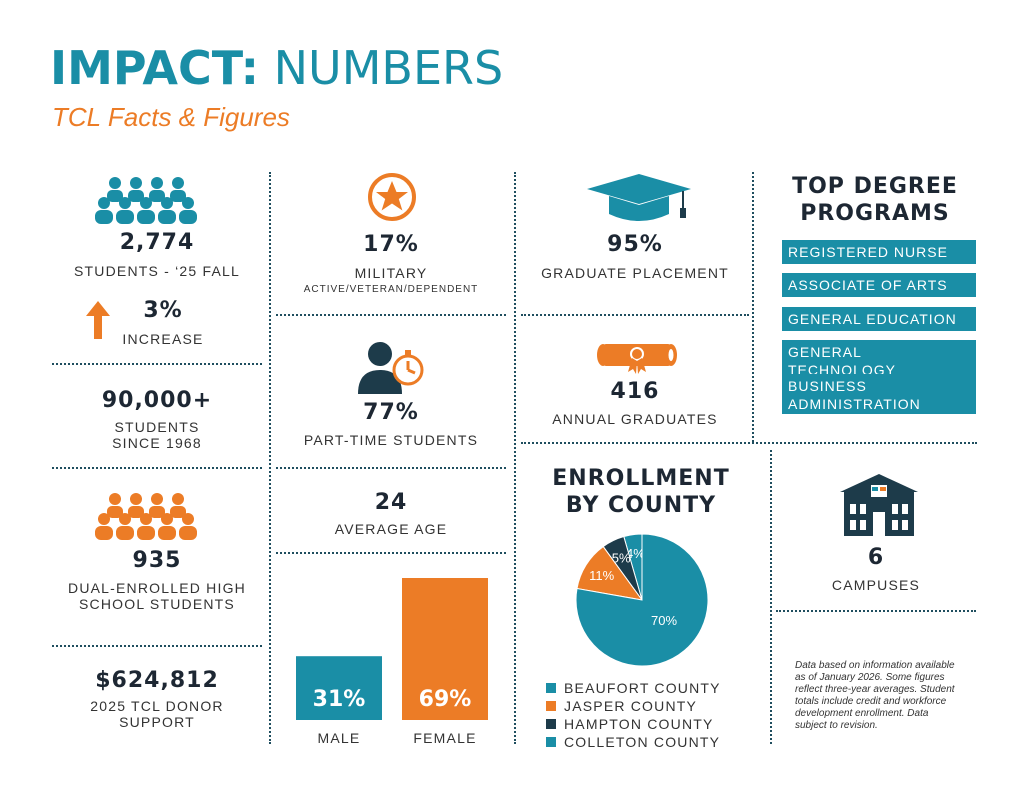 Image resolution: width=1024 pixels, height=791 pixels. Describe the element at coordinates (394, 368) in the screenshot. I see `person-stopwatch-icon` at that location.